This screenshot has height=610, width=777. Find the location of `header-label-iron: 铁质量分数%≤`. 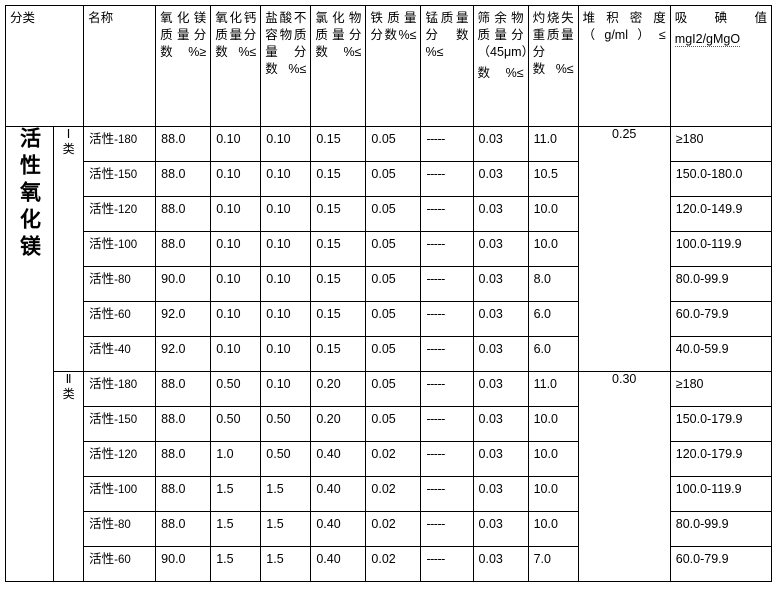

header-label-iron: 铁质量分数%≤ is located at coordinates (393, 26).